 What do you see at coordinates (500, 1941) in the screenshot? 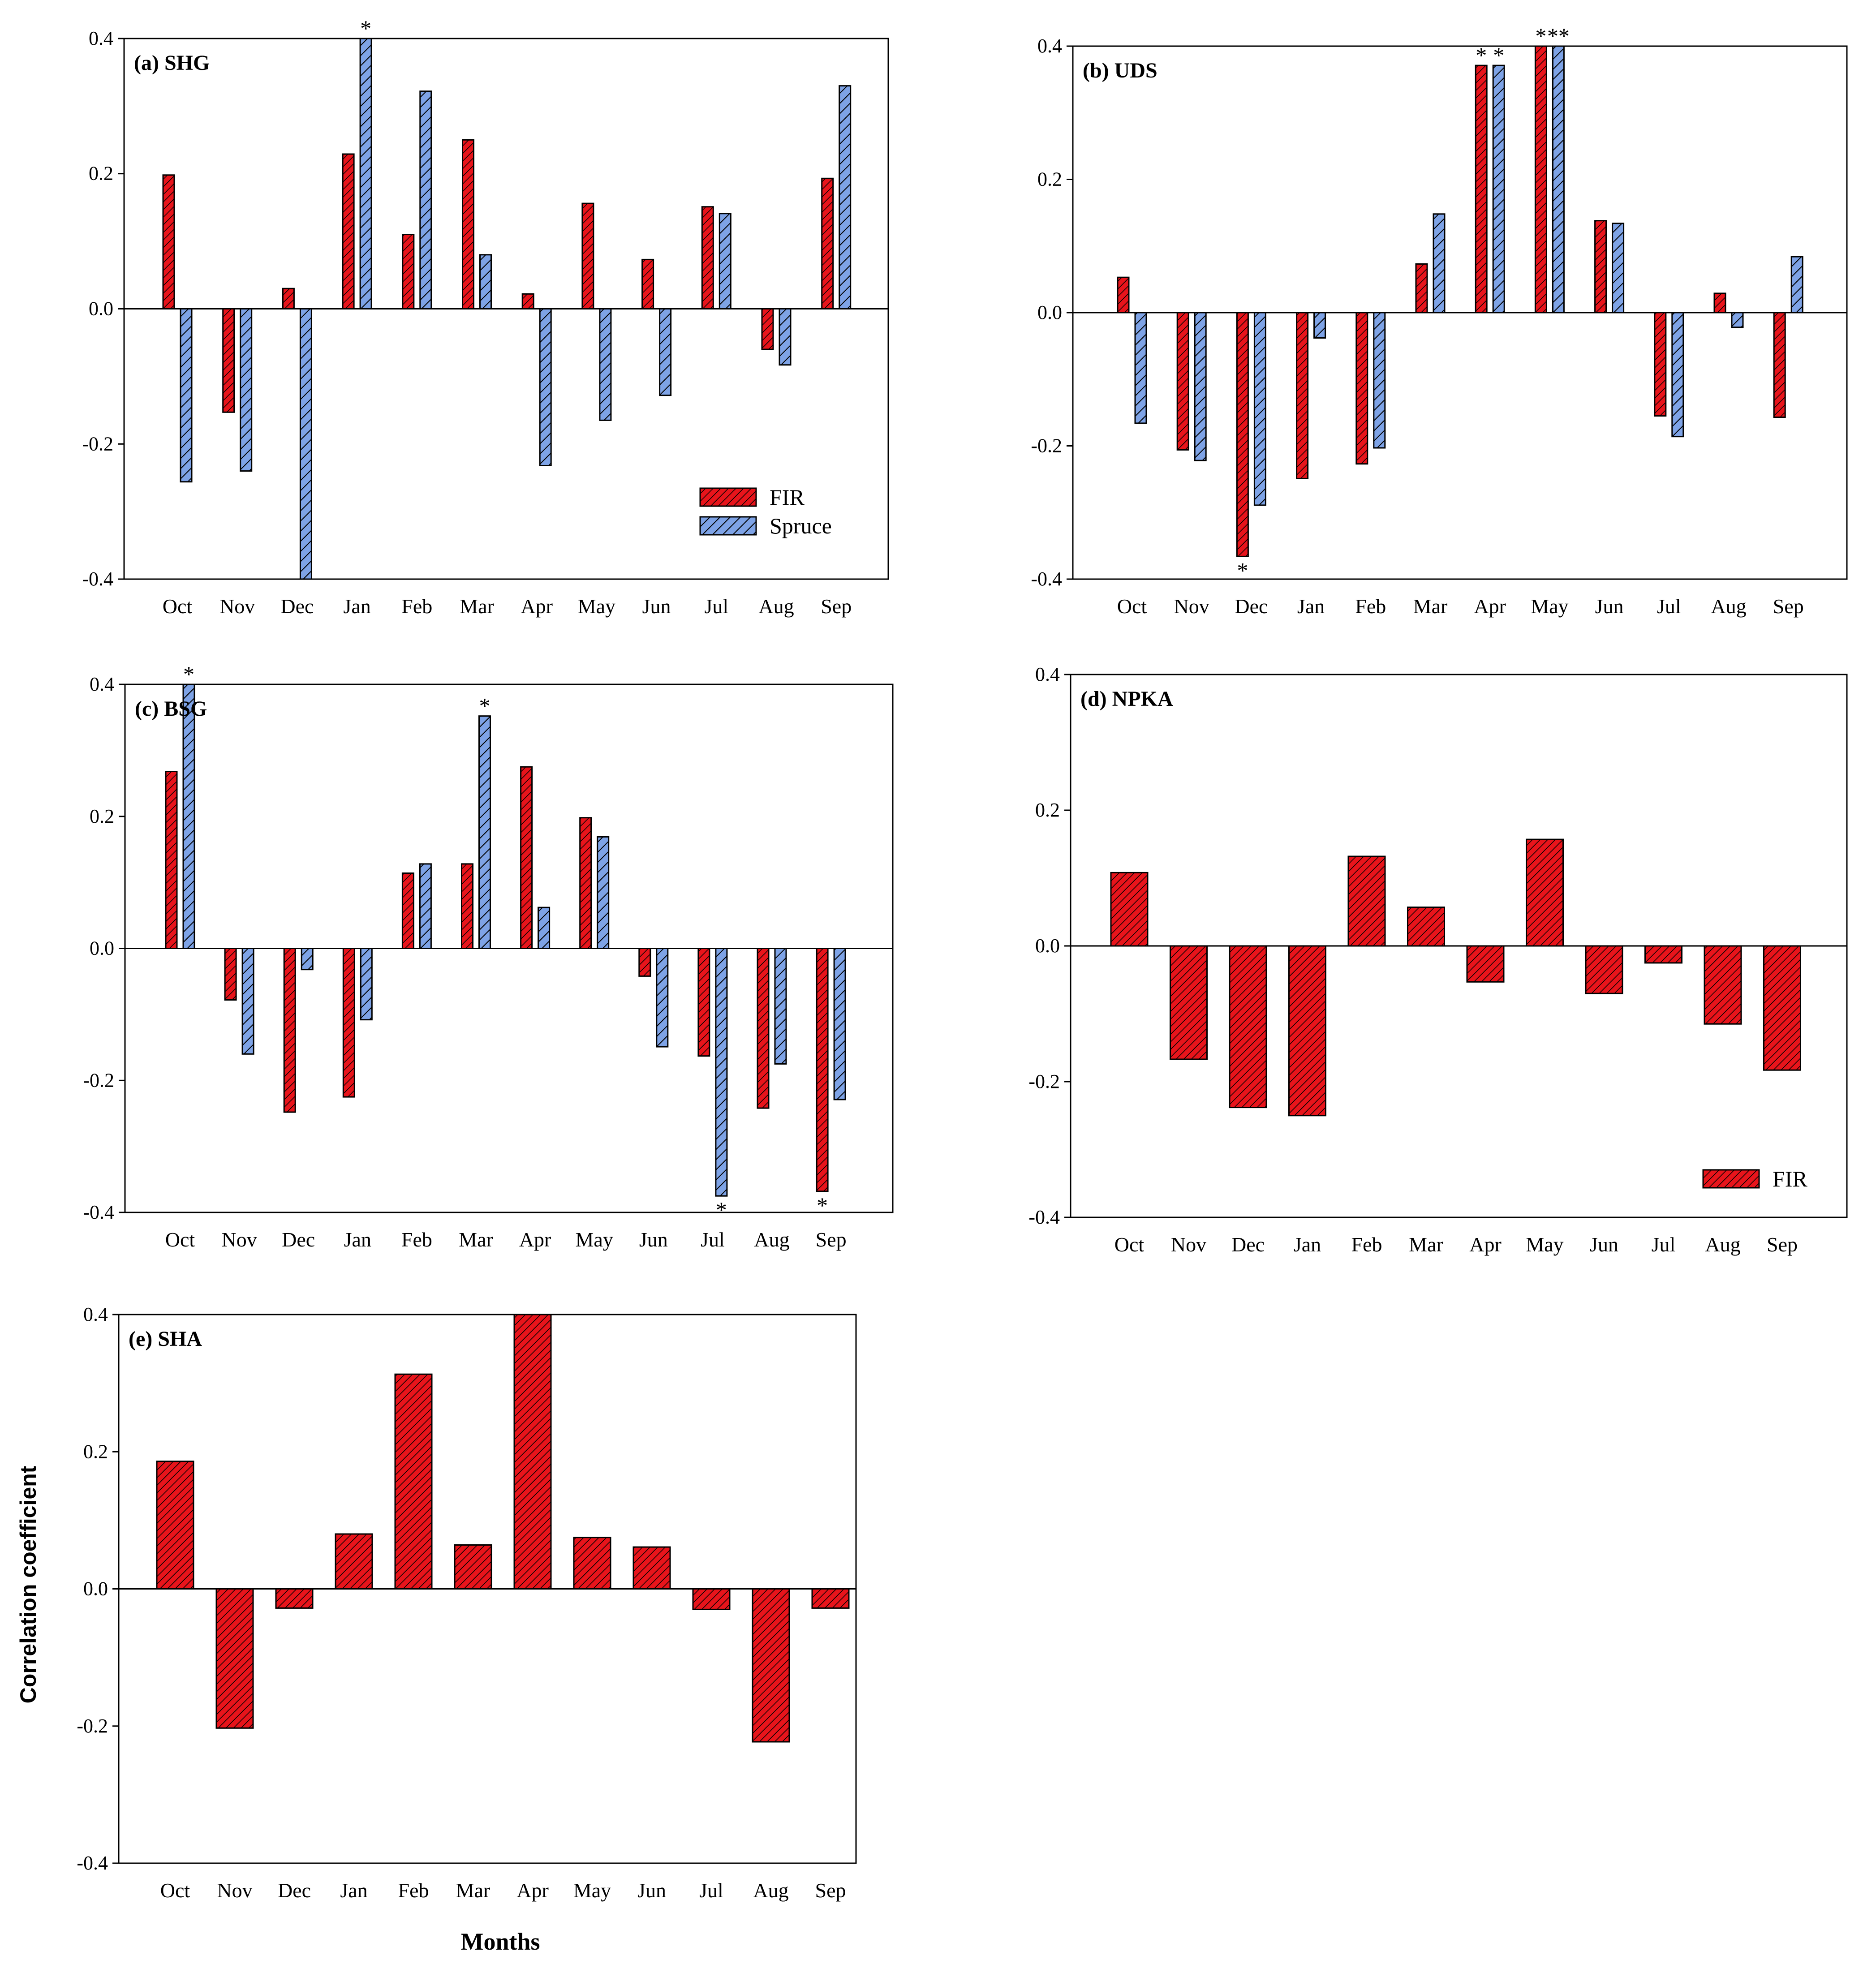
I see `x-axis-label: Months` at bounding box center [500, 1941].